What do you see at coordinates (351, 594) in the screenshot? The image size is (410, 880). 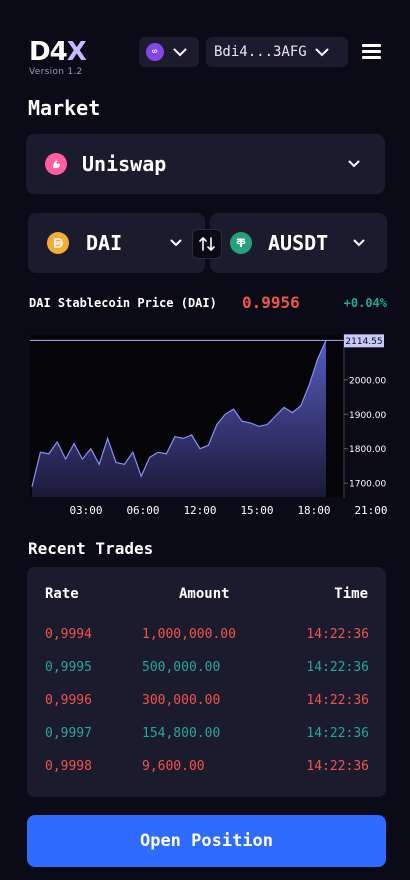 I see `column-header-time: Time` at bounding box center [351, 594].